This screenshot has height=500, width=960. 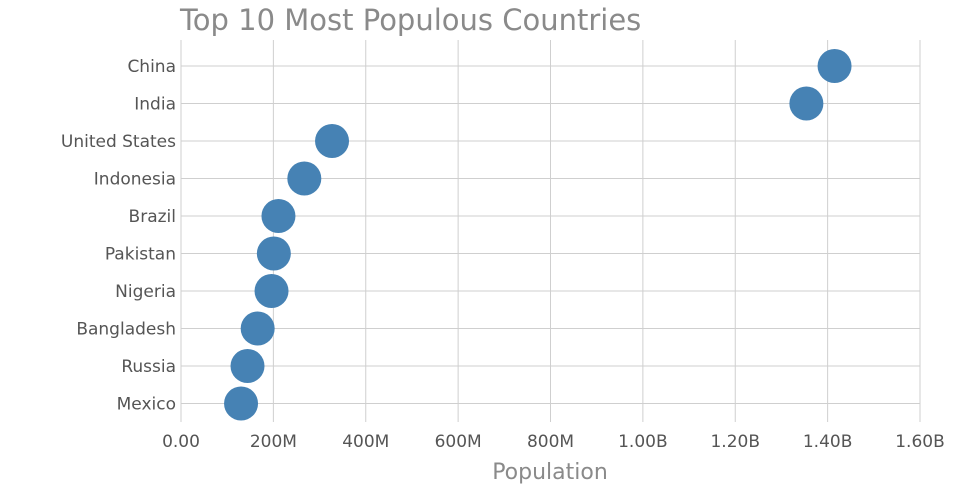 I want to click on category-label: Mexico, so click(x=146, y=405).